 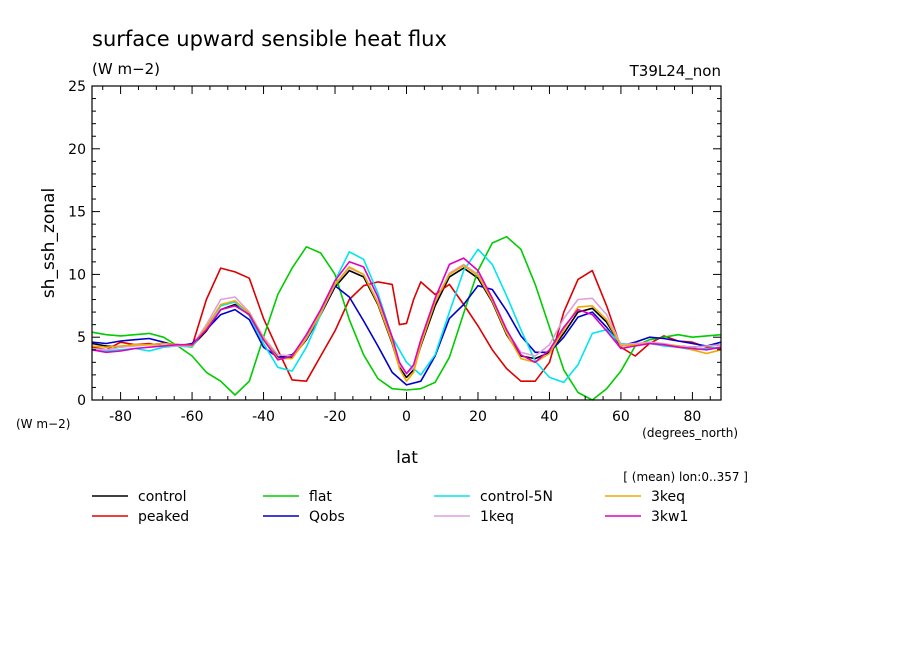 What do you see at coordinates (269, 39) in the screenshot?
I see `chart-title: surface upward sensible heat flux` at bounding box center [269, 39].